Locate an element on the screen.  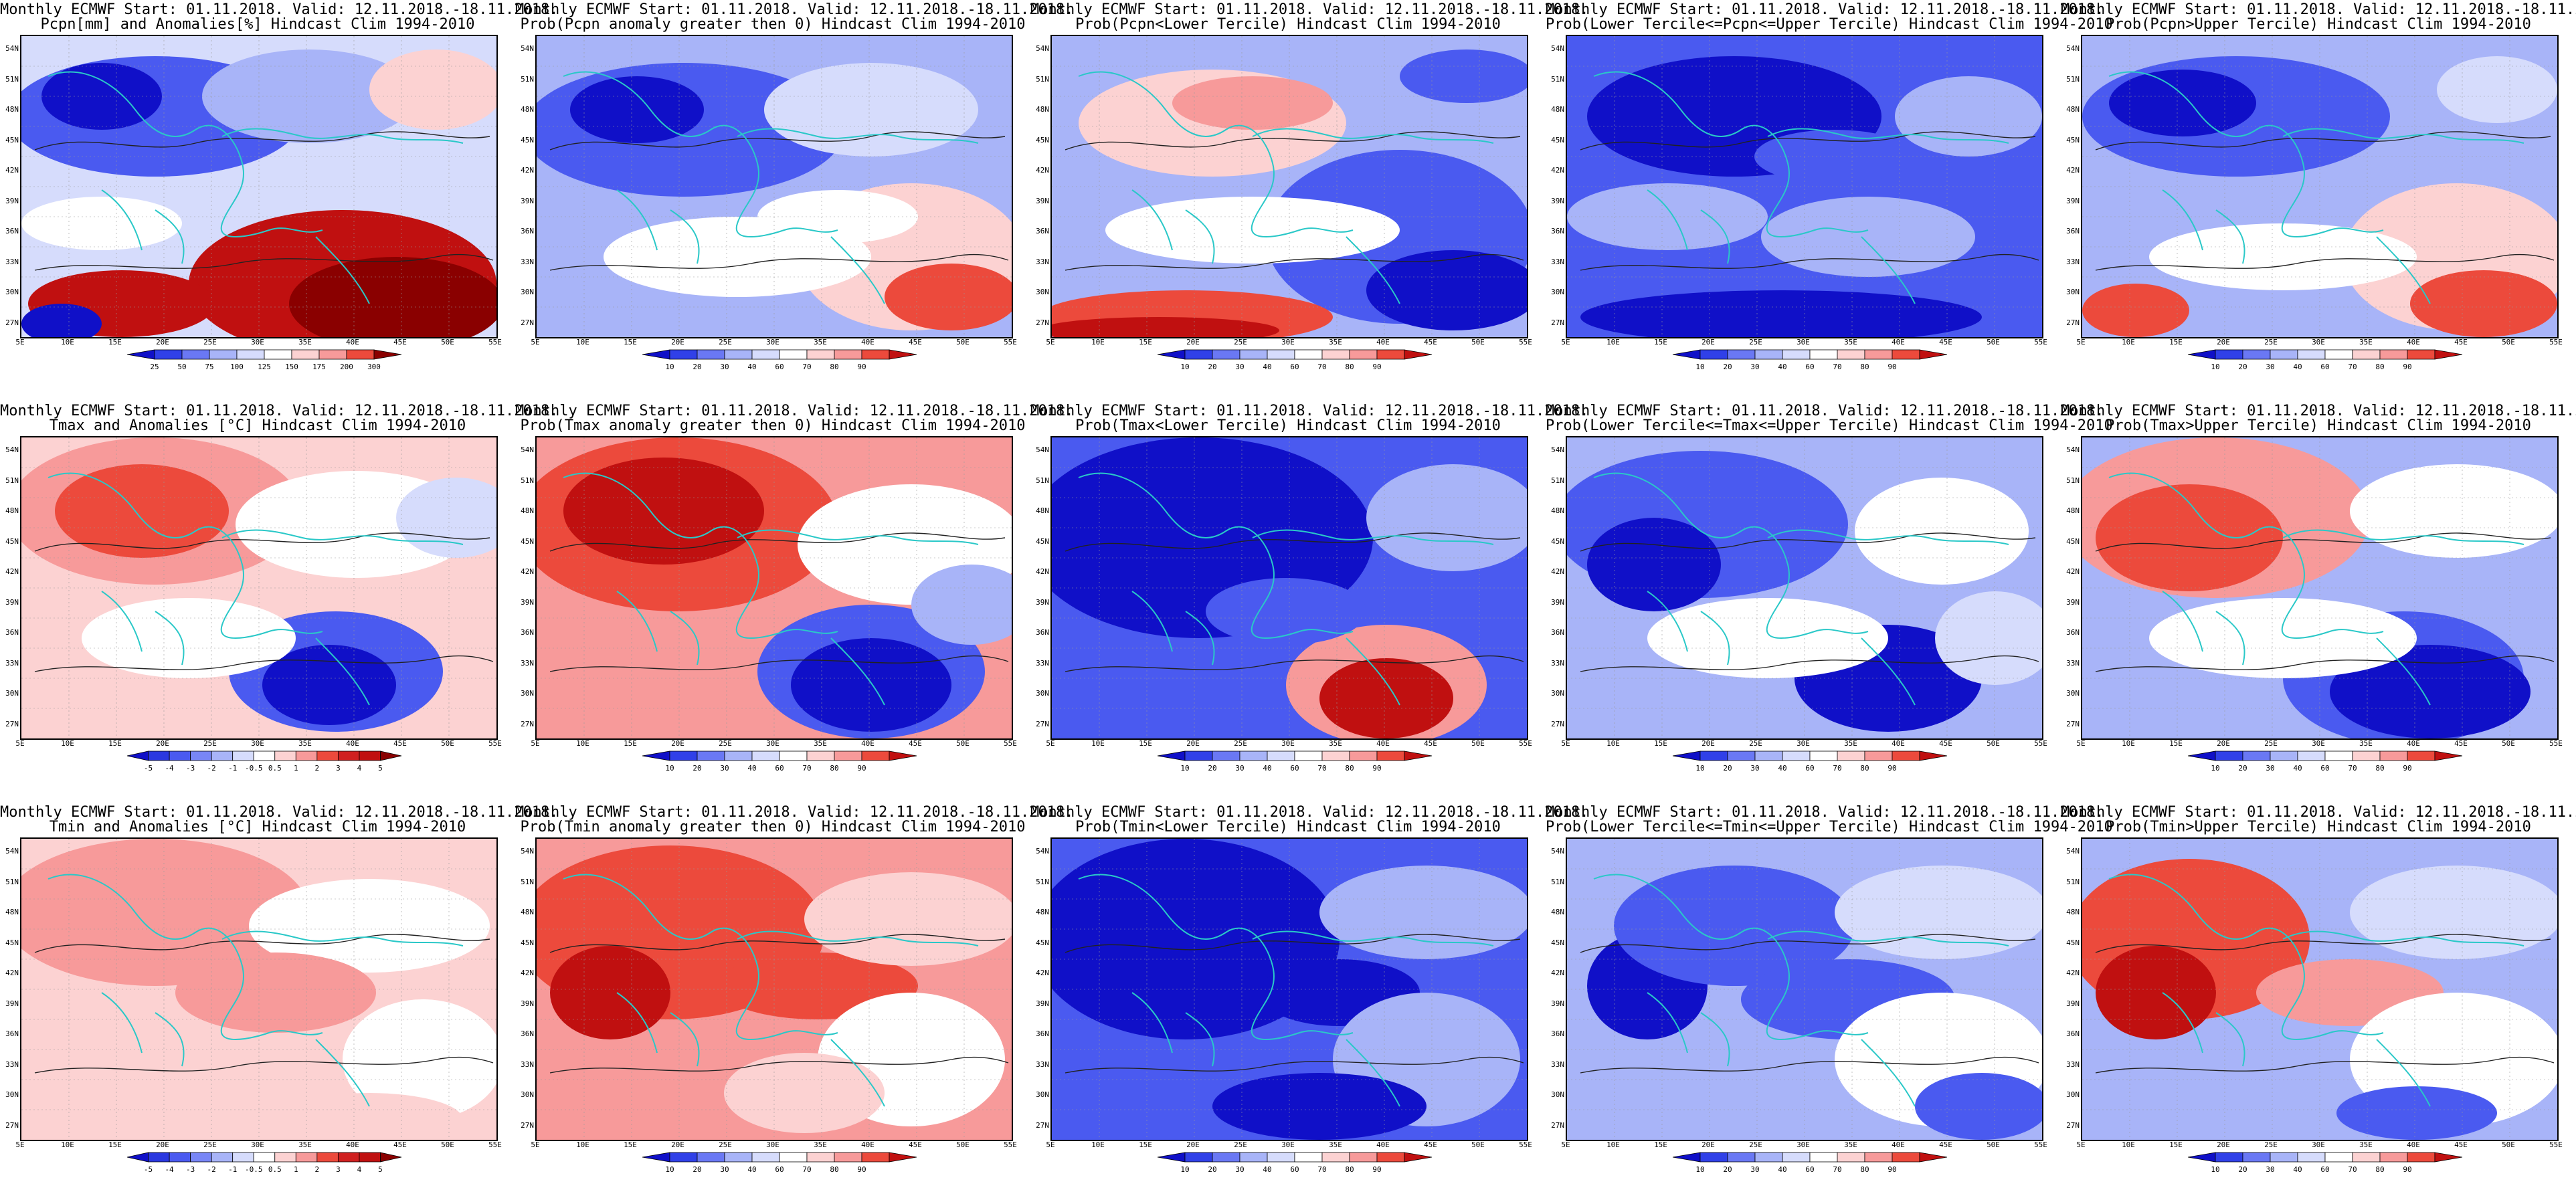
colorbar-tick-label: 70 is located at coordinates (1322, 768).